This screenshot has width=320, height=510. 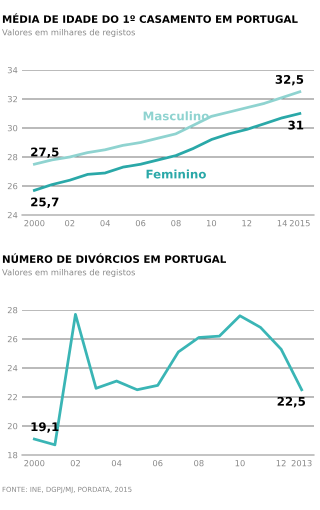 What do you see at coordinates (114, 258) in the screenshot?
I see `chart-title: NÚMERO DE DIVÓRCIOS EM PORTUGAL` at bounding box center [114, 258].